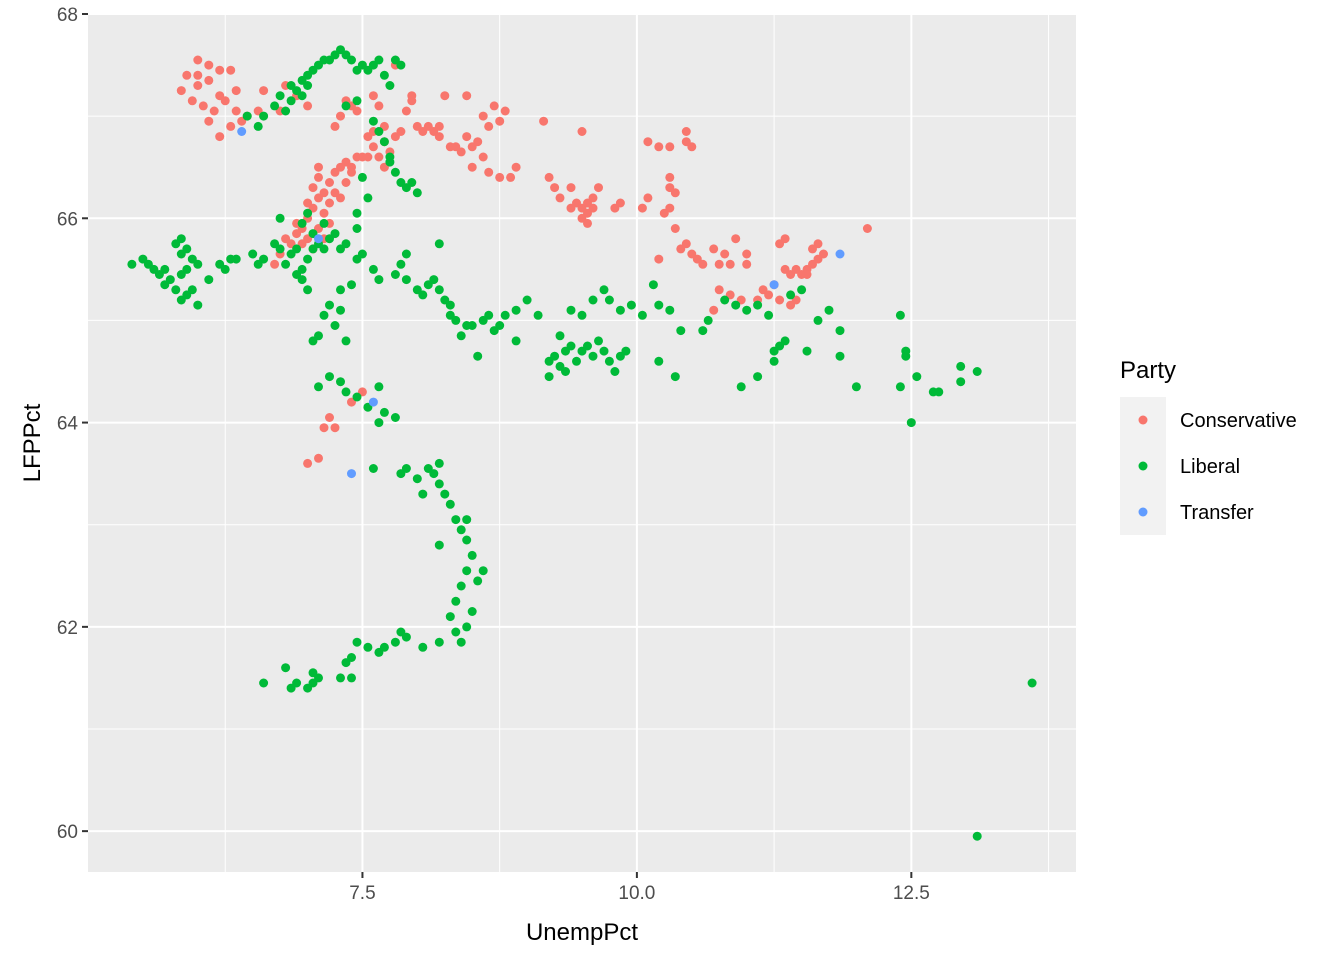 The width and height of the screenshot is (1344, 960). Describe the element at coordinates (1210, 467) in the screenshot. I see `legend-label: Liberal` at that location.